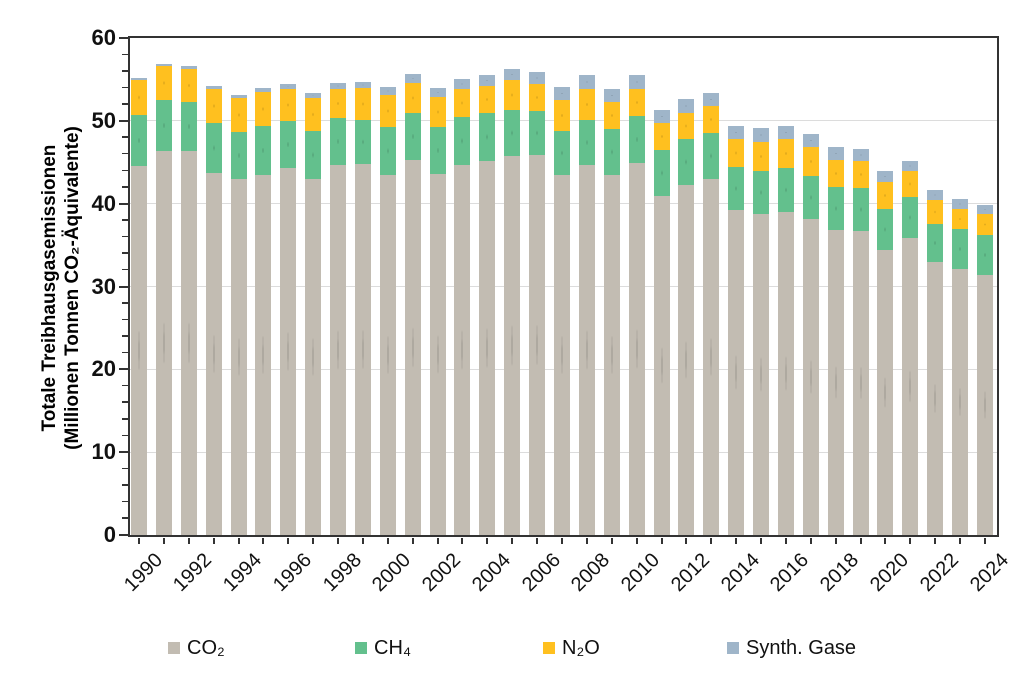 The image size is (1024, 681). I want to click on bar-segment-2019-synthgase, so click(860, 155).